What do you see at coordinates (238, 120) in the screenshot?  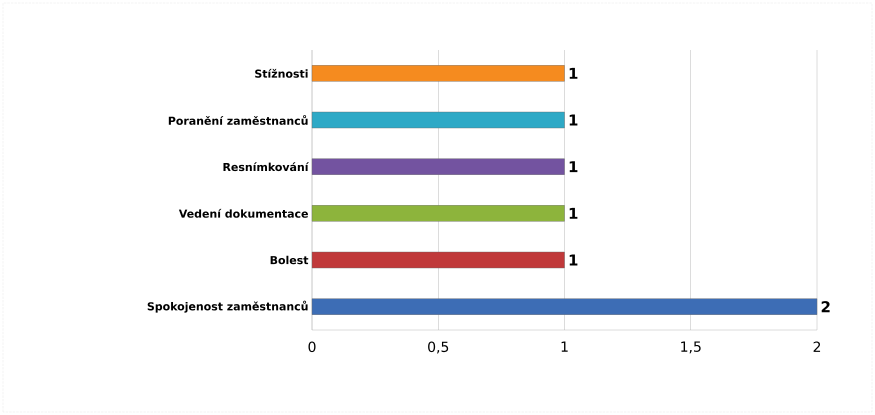 I see `y-tick-label: Poranění zaměstnanců` at bounding box center [238, 120].